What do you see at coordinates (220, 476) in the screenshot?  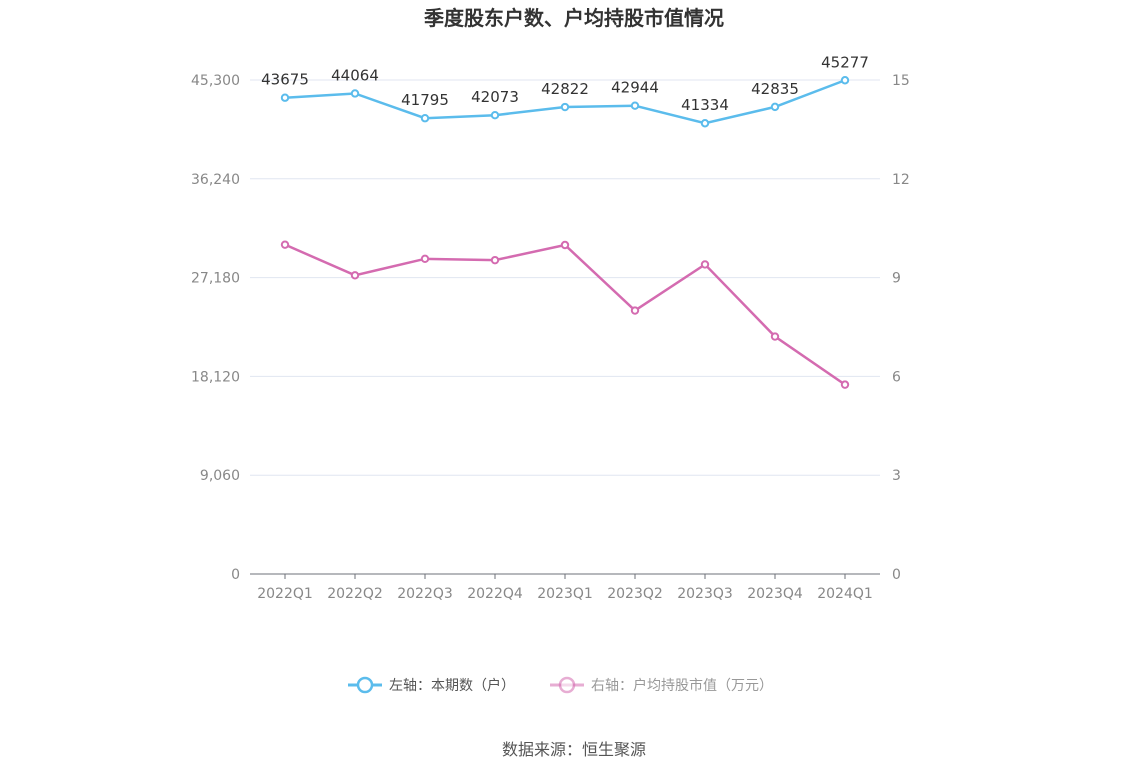 I see `left-tick-label: 9,060` at bounding box center [220, 476].